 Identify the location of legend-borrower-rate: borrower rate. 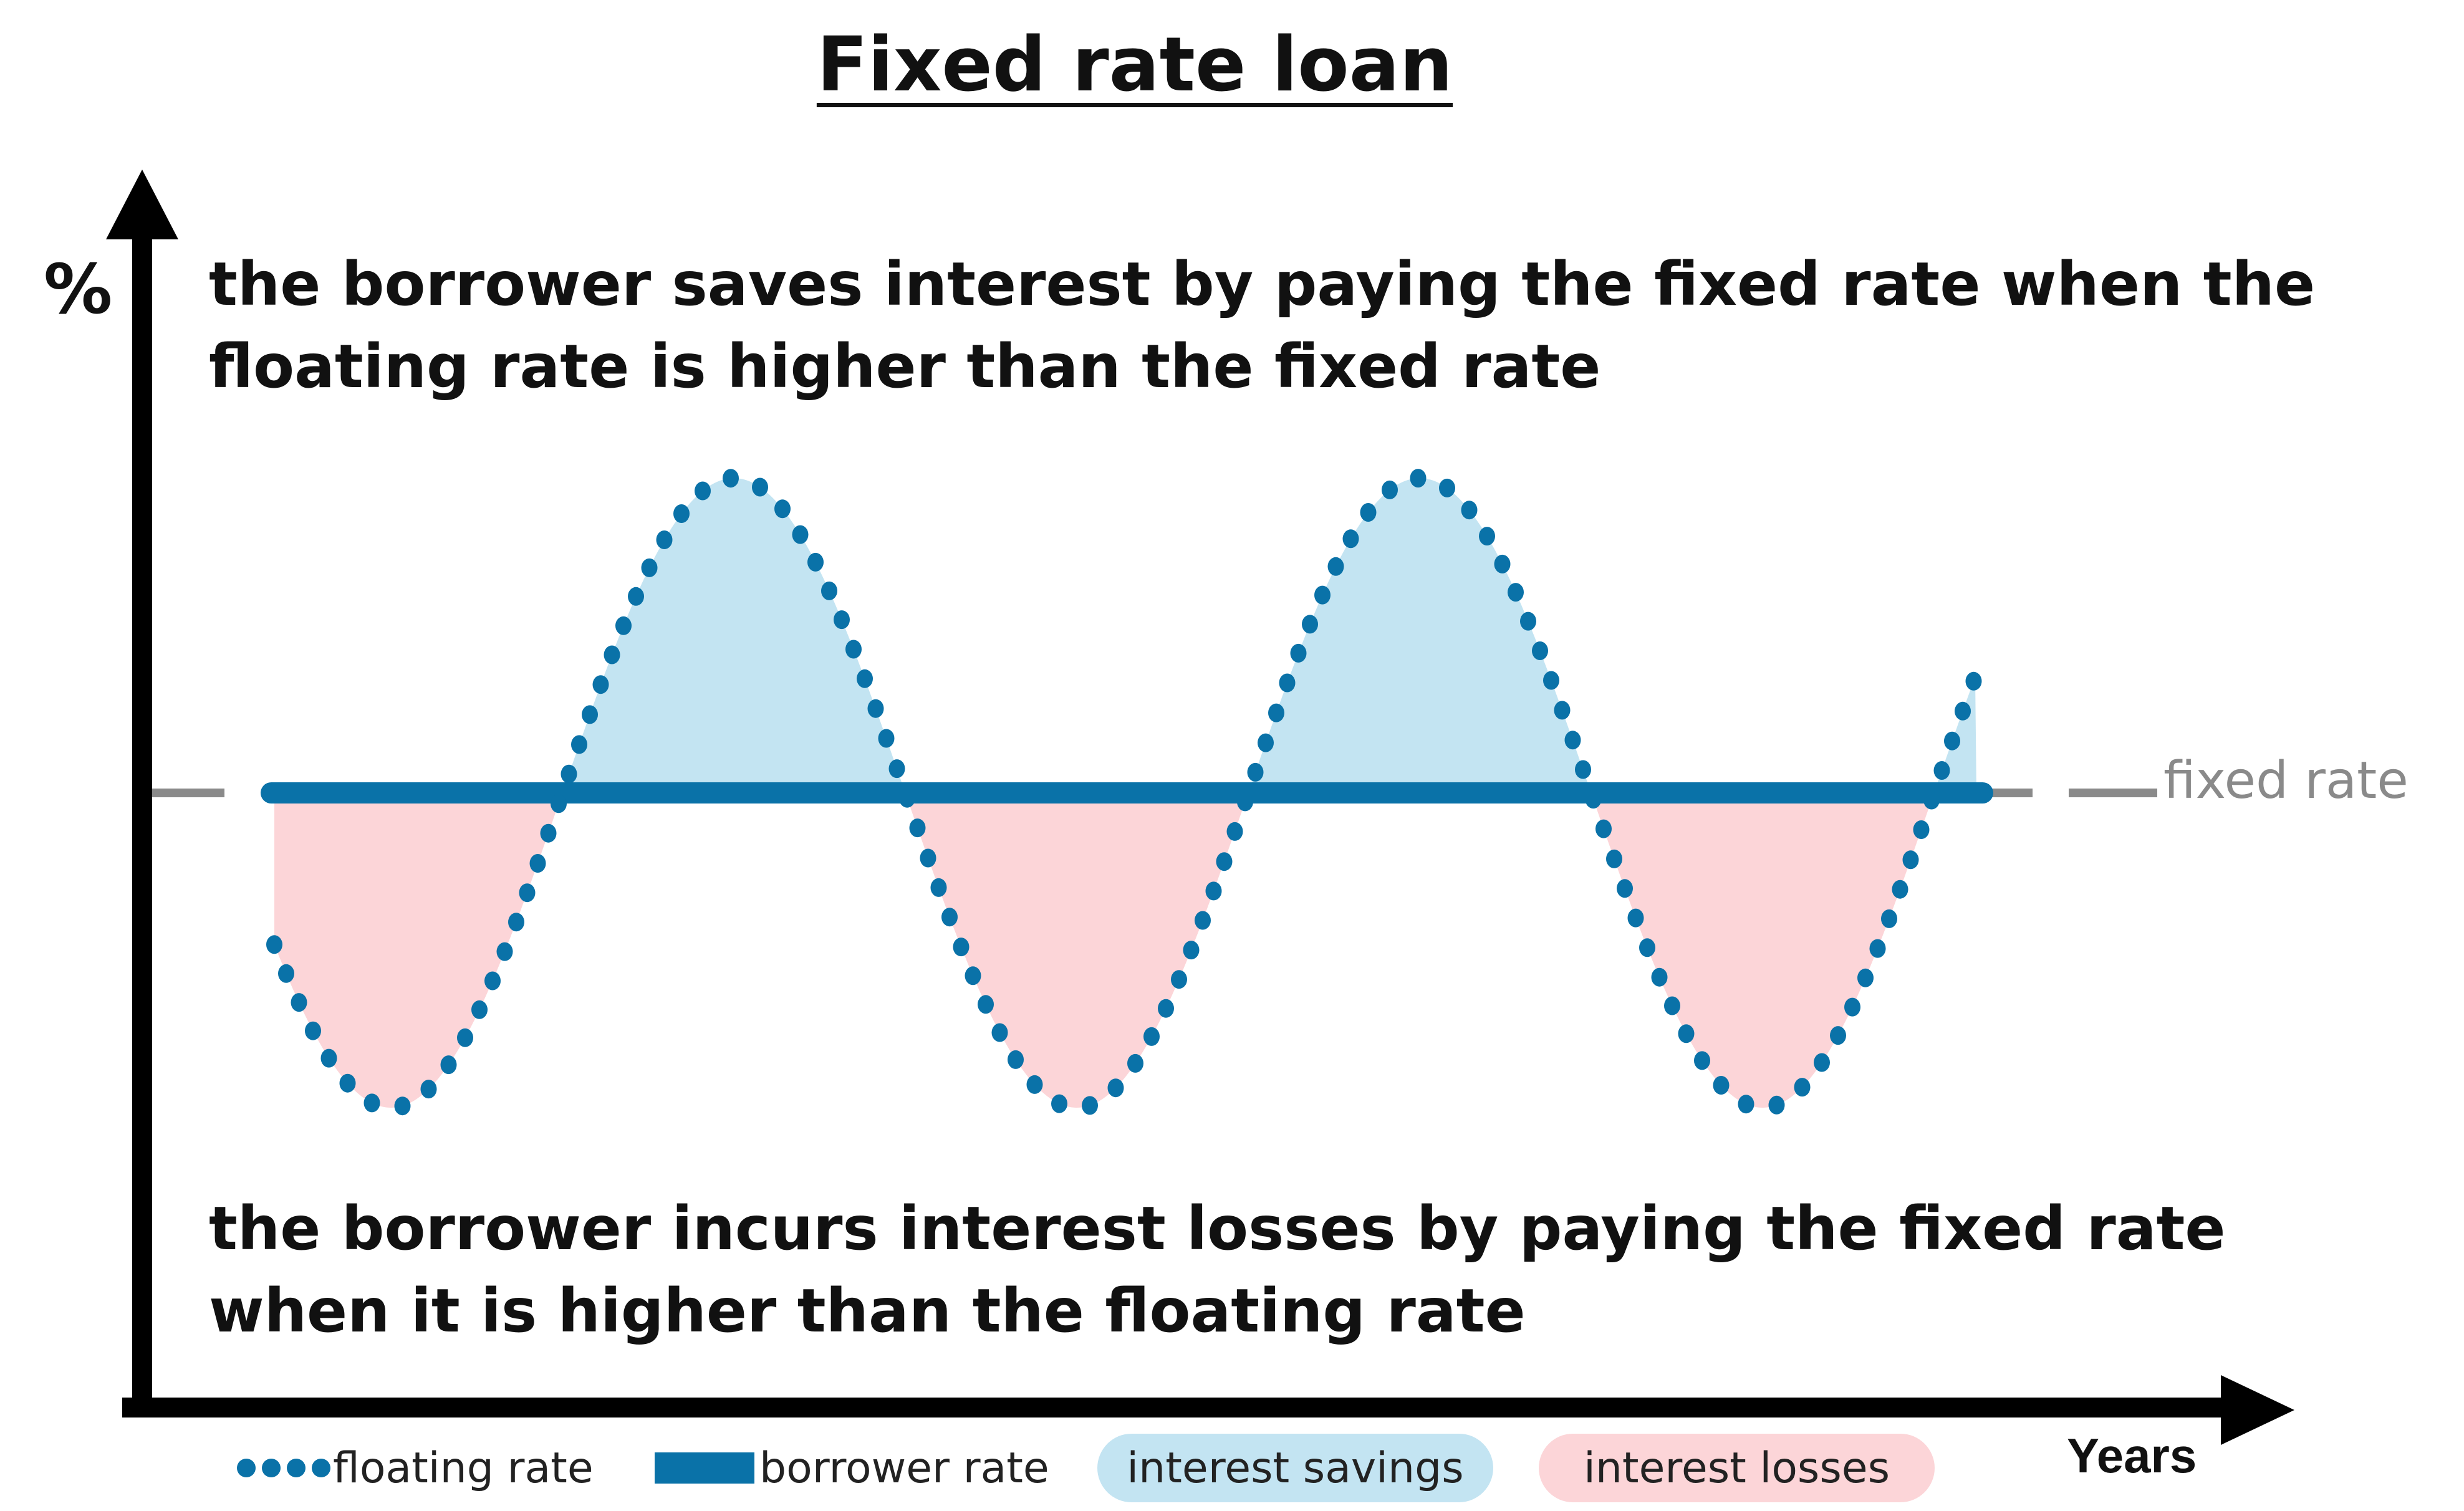
(852, 1468).